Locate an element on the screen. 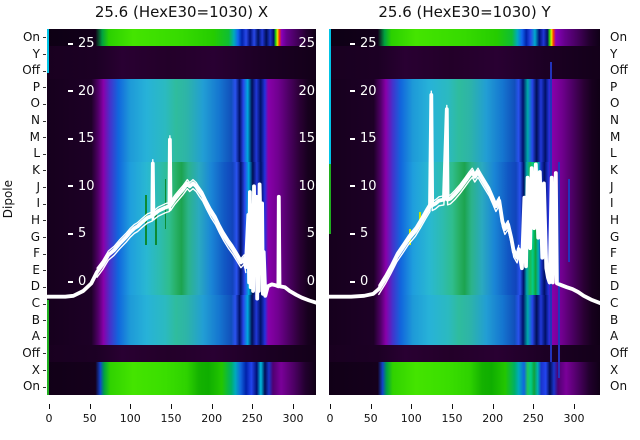  row-label-right: D is located at coordinates (615, 286).